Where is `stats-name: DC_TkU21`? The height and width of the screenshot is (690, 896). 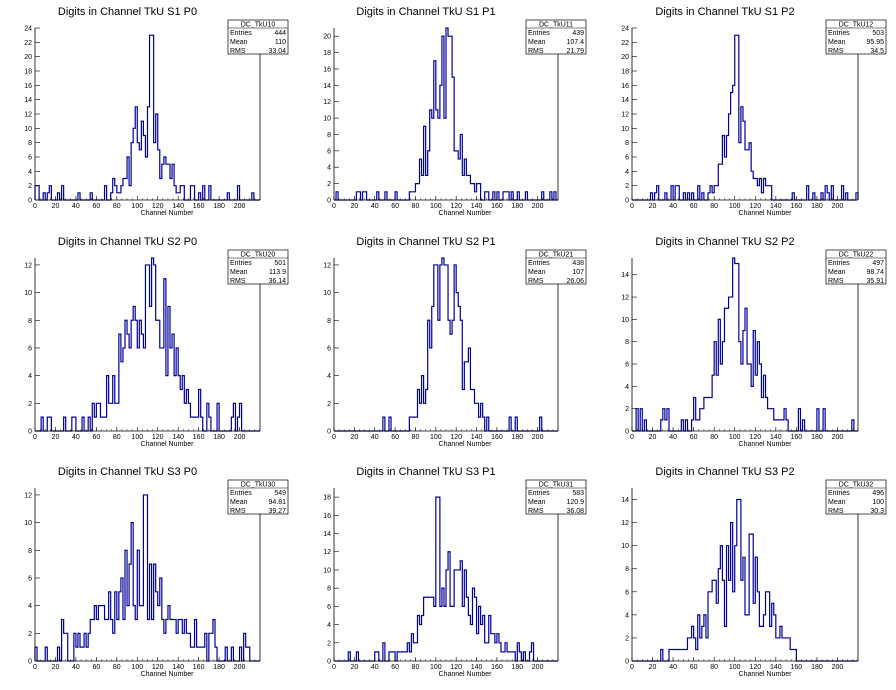 stats-name: DC_TkU21 is located at coordinates (556, 255).